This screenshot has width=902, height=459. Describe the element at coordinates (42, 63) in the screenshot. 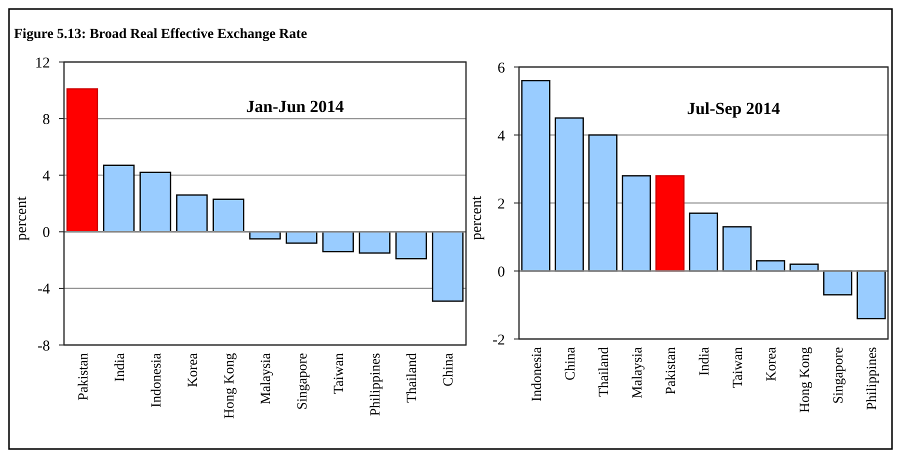

I see `y-tick-label: 12` at that location.